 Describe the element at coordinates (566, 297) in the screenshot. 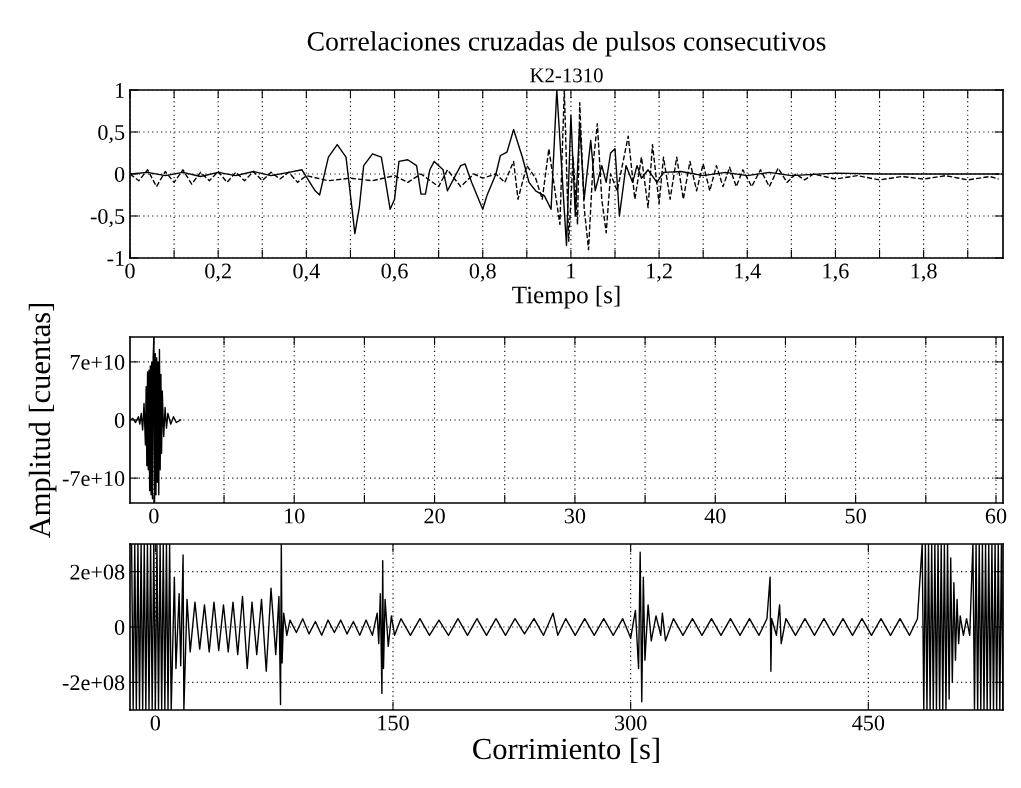

I see `x-axis-title: Tiempo [s]` at that location.